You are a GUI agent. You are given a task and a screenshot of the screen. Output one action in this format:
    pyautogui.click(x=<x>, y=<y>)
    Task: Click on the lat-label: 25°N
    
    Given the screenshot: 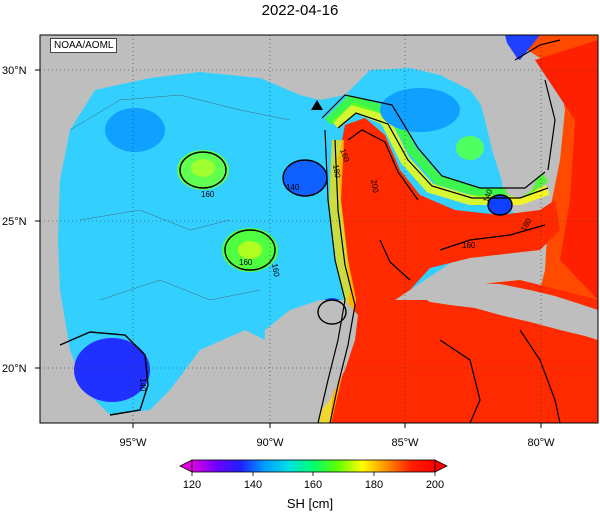 What is the action you would take?
    pyautogui.click(x=14, y=222)
    